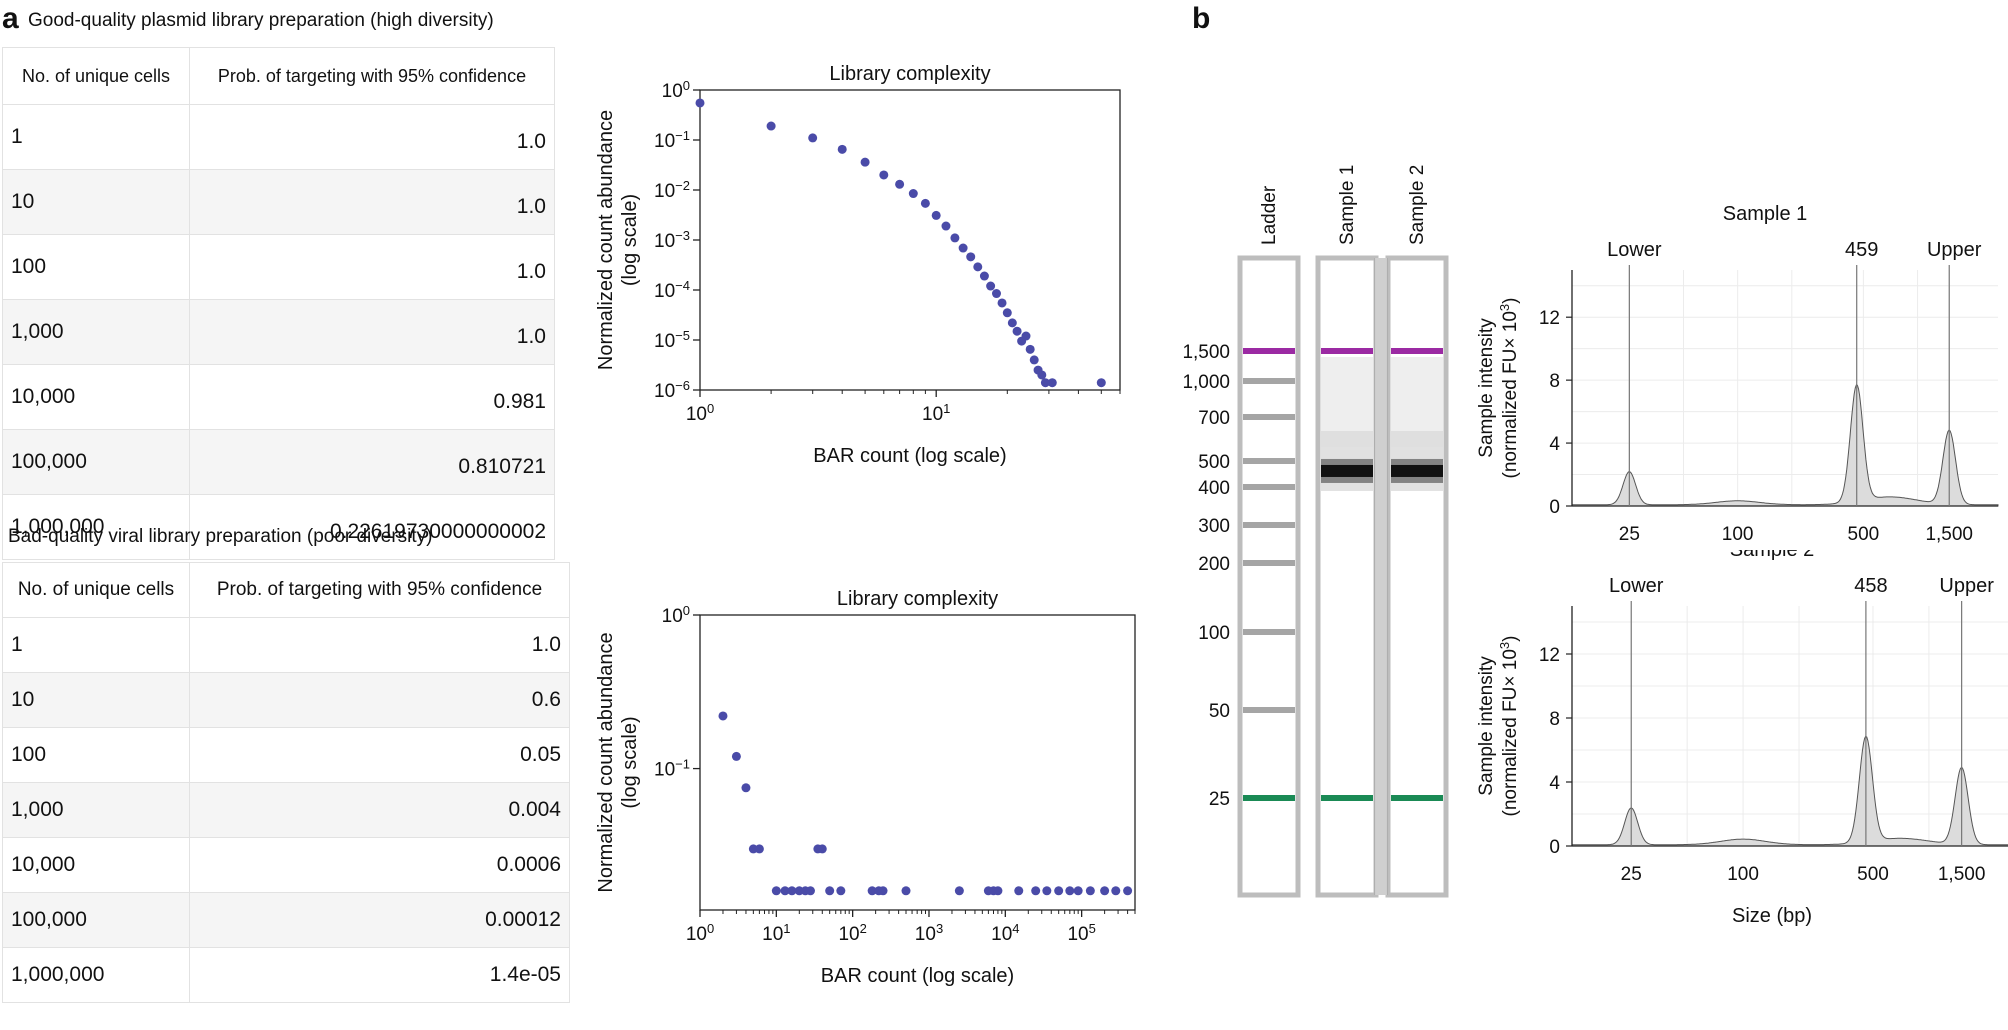 This screenshot has height=1030, width=2008. Describe the element at coordinates (910, 240) in the screenshot. I see `plot-frame` at that location.